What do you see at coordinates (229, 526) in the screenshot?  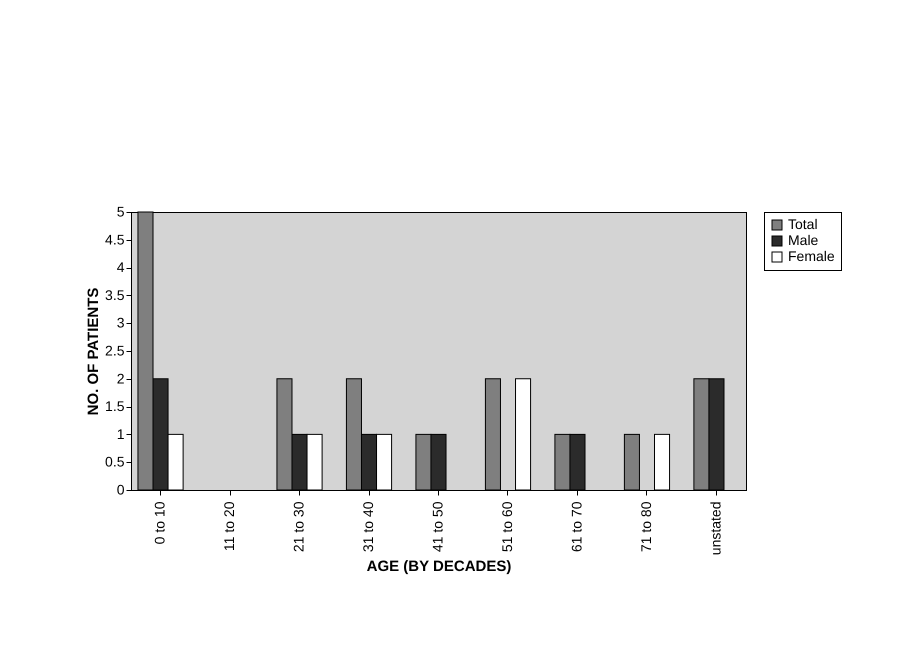 I see `x-tick-label: 11 to 20` at bounding box center [229, 526].